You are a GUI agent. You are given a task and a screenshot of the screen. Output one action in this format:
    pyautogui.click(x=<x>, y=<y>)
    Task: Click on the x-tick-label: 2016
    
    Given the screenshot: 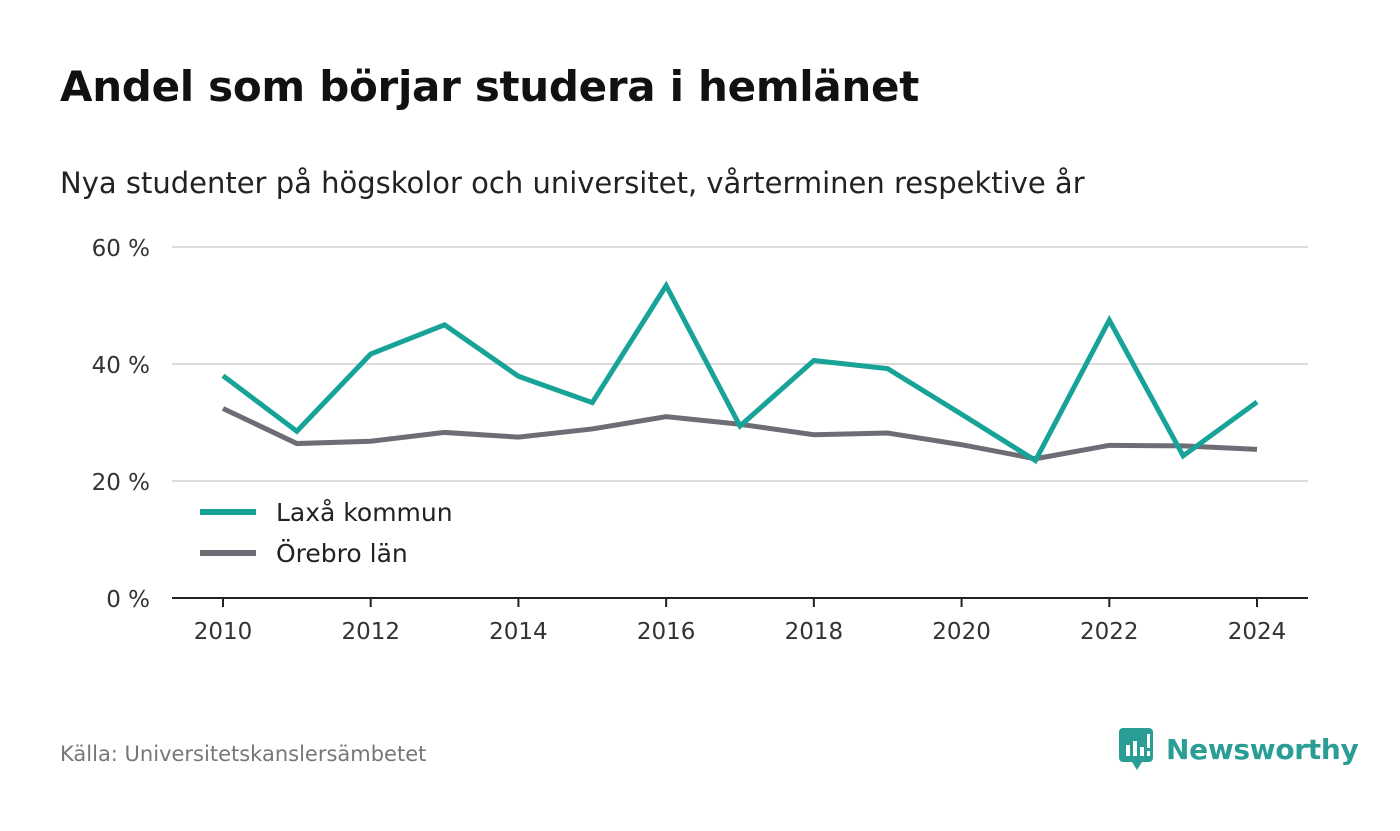 What is the action you would take?
    pyautogui.click(x=666, y=632)
    